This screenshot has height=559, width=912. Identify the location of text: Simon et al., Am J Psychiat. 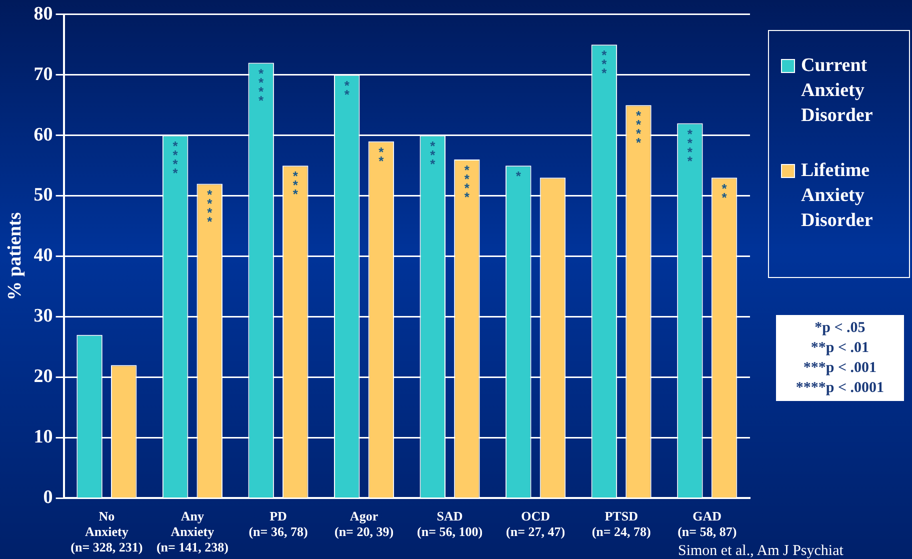
(761, 551).